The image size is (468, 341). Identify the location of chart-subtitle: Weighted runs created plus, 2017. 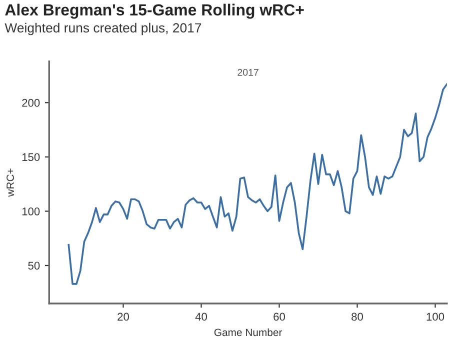
(103, 29).